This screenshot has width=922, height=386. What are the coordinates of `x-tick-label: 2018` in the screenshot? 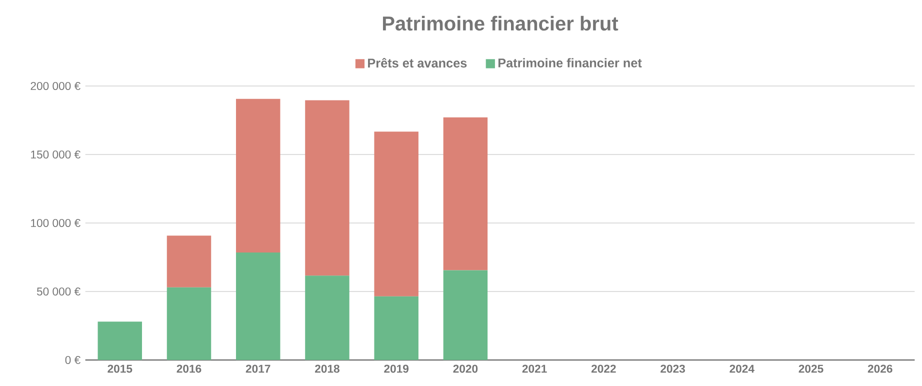 It's located at (327, 368).